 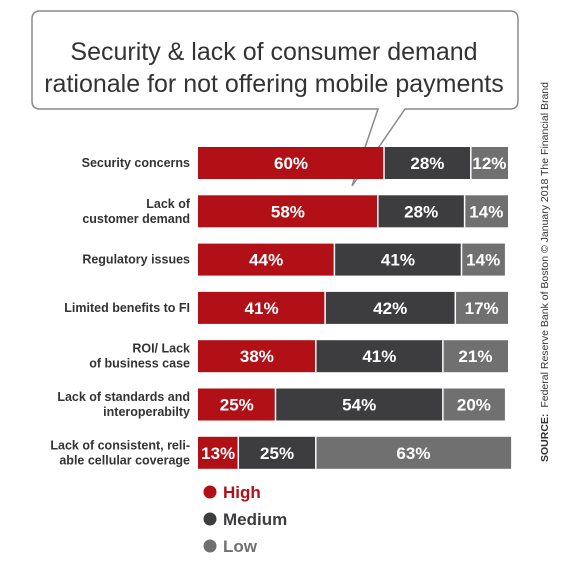 What do you see at coordinates (136, 260) in the screenshot?
I see `category-label: Regulatory issues` at bounding box center [136, 260].